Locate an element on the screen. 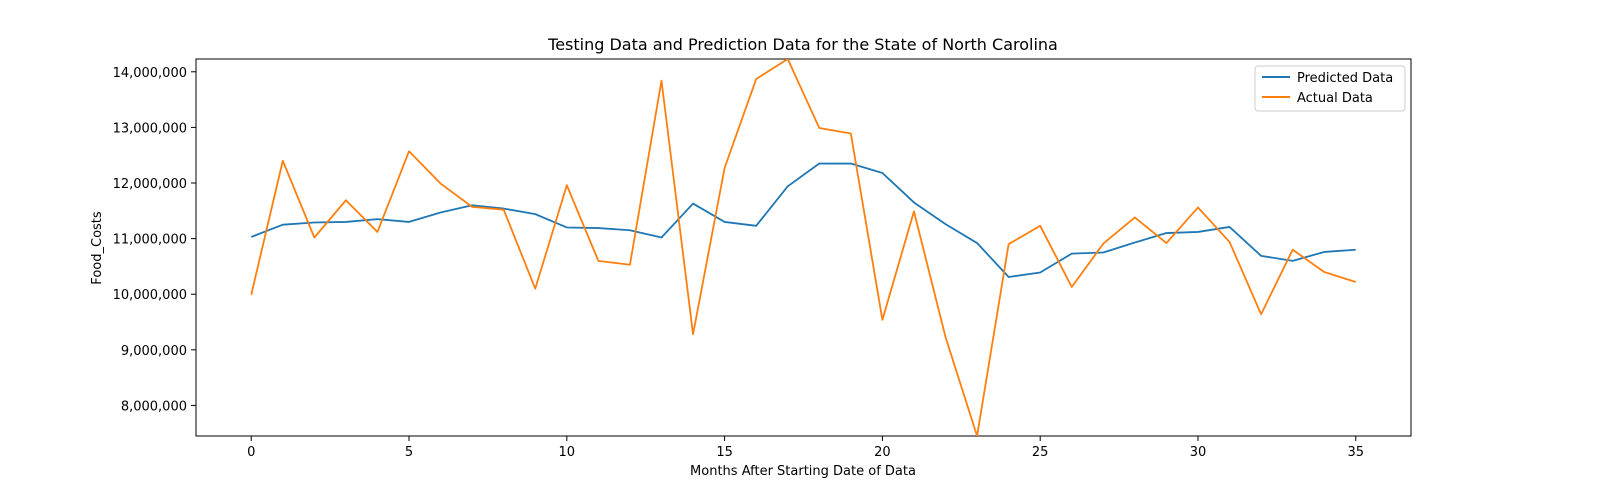  x-tick-label: 5 is located at coordinates (409, 452).